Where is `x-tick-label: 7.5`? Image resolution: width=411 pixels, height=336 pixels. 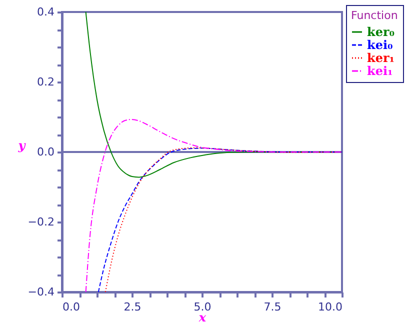
x-tick-label: 7.5 is located at coordinates (273, 307).